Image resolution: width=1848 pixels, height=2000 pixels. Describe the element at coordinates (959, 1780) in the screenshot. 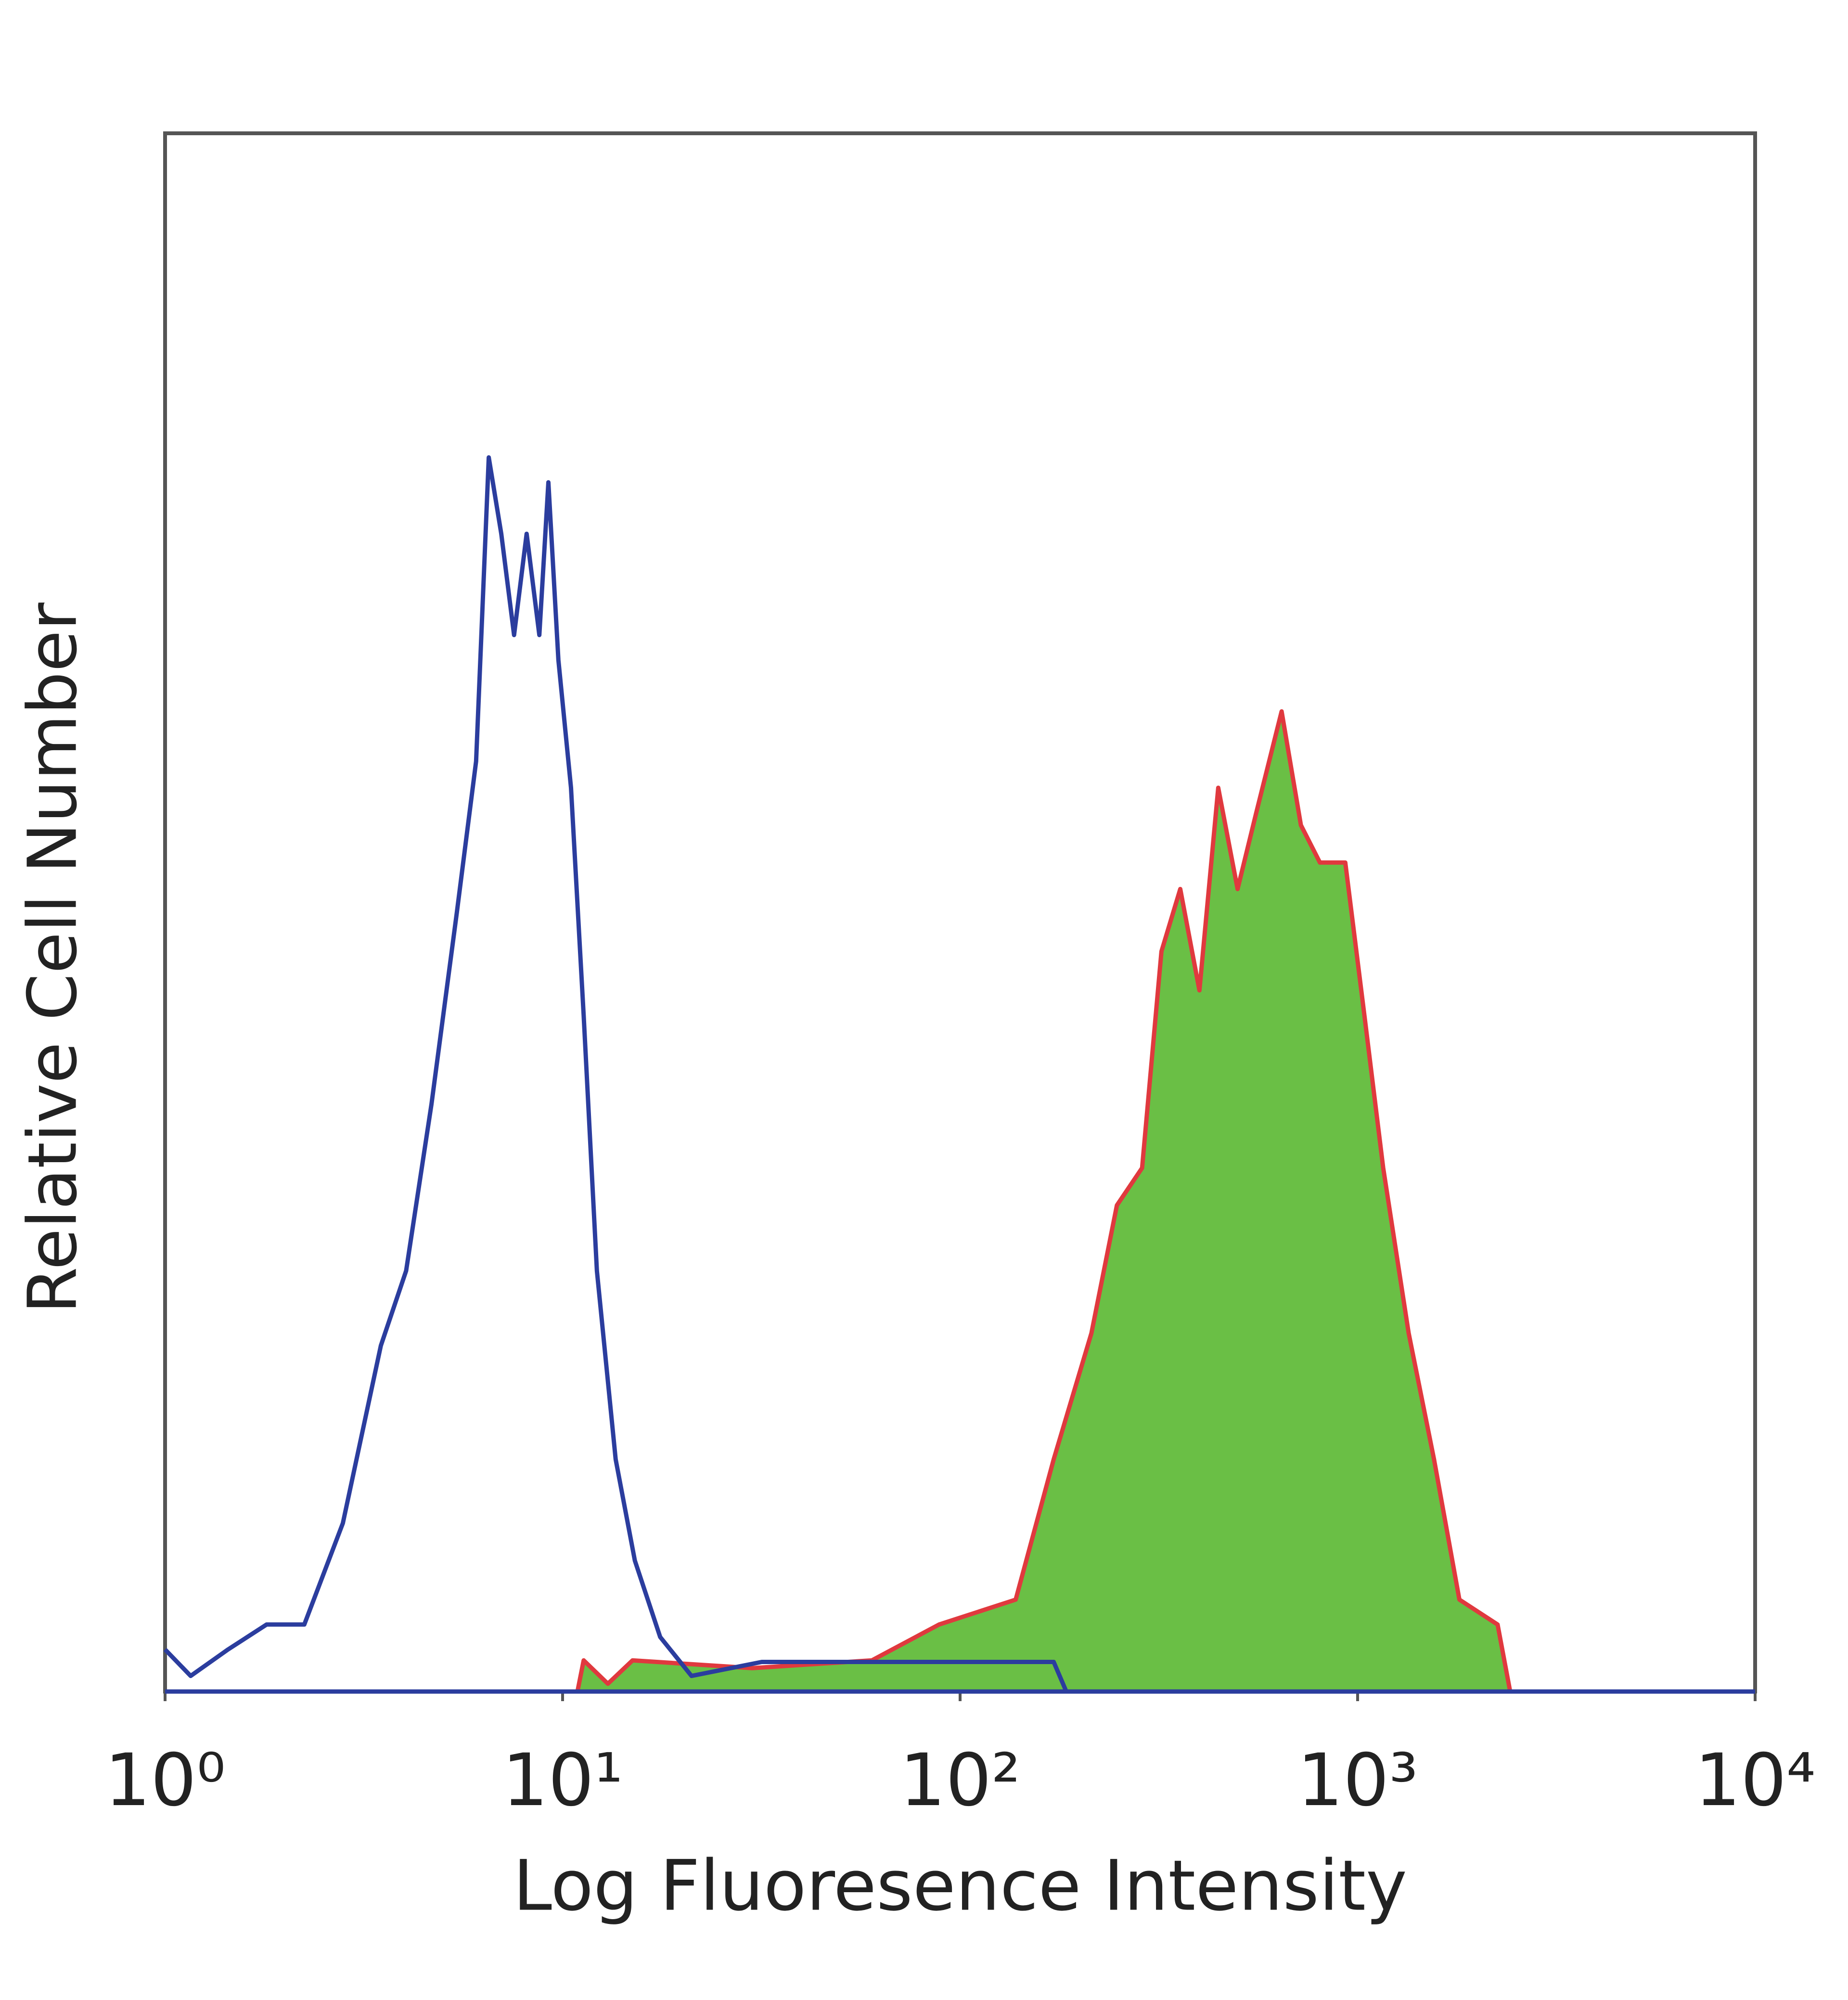

I see `x-tick-label: 10²` at that location.